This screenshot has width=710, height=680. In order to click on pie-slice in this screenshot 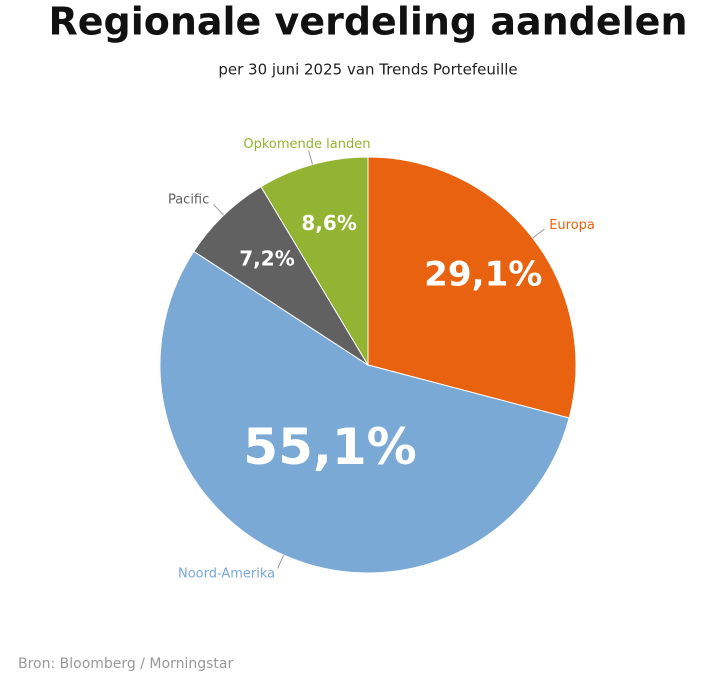, I will do `click(472, 287)`.